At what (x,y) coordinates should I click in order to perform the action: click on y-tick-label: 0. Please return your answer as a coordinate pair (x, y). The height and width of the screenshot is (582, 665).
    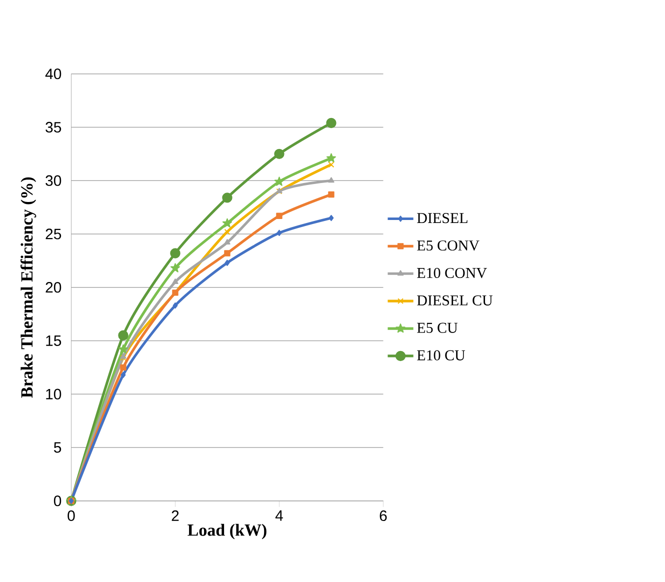
    Looking at the image, I should click on (58, 501).